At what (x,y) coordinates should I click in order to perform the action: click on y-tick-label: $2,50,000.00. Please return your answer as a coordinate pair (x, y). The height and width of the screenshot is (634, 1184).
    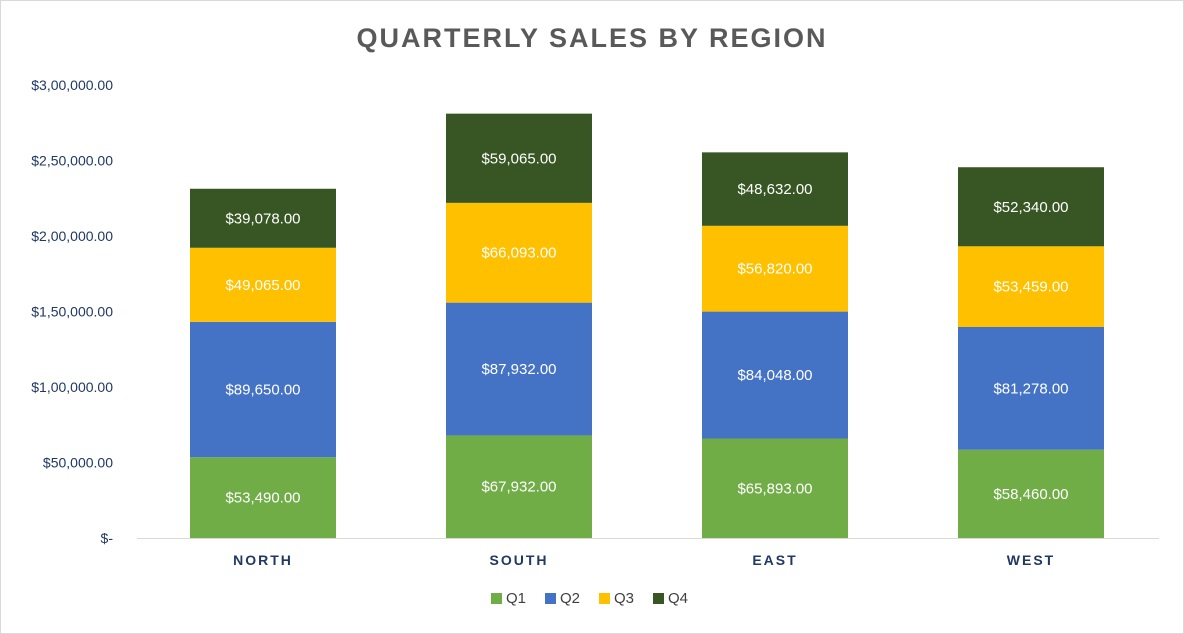
    Looking at the image, I should click on (72, 161).